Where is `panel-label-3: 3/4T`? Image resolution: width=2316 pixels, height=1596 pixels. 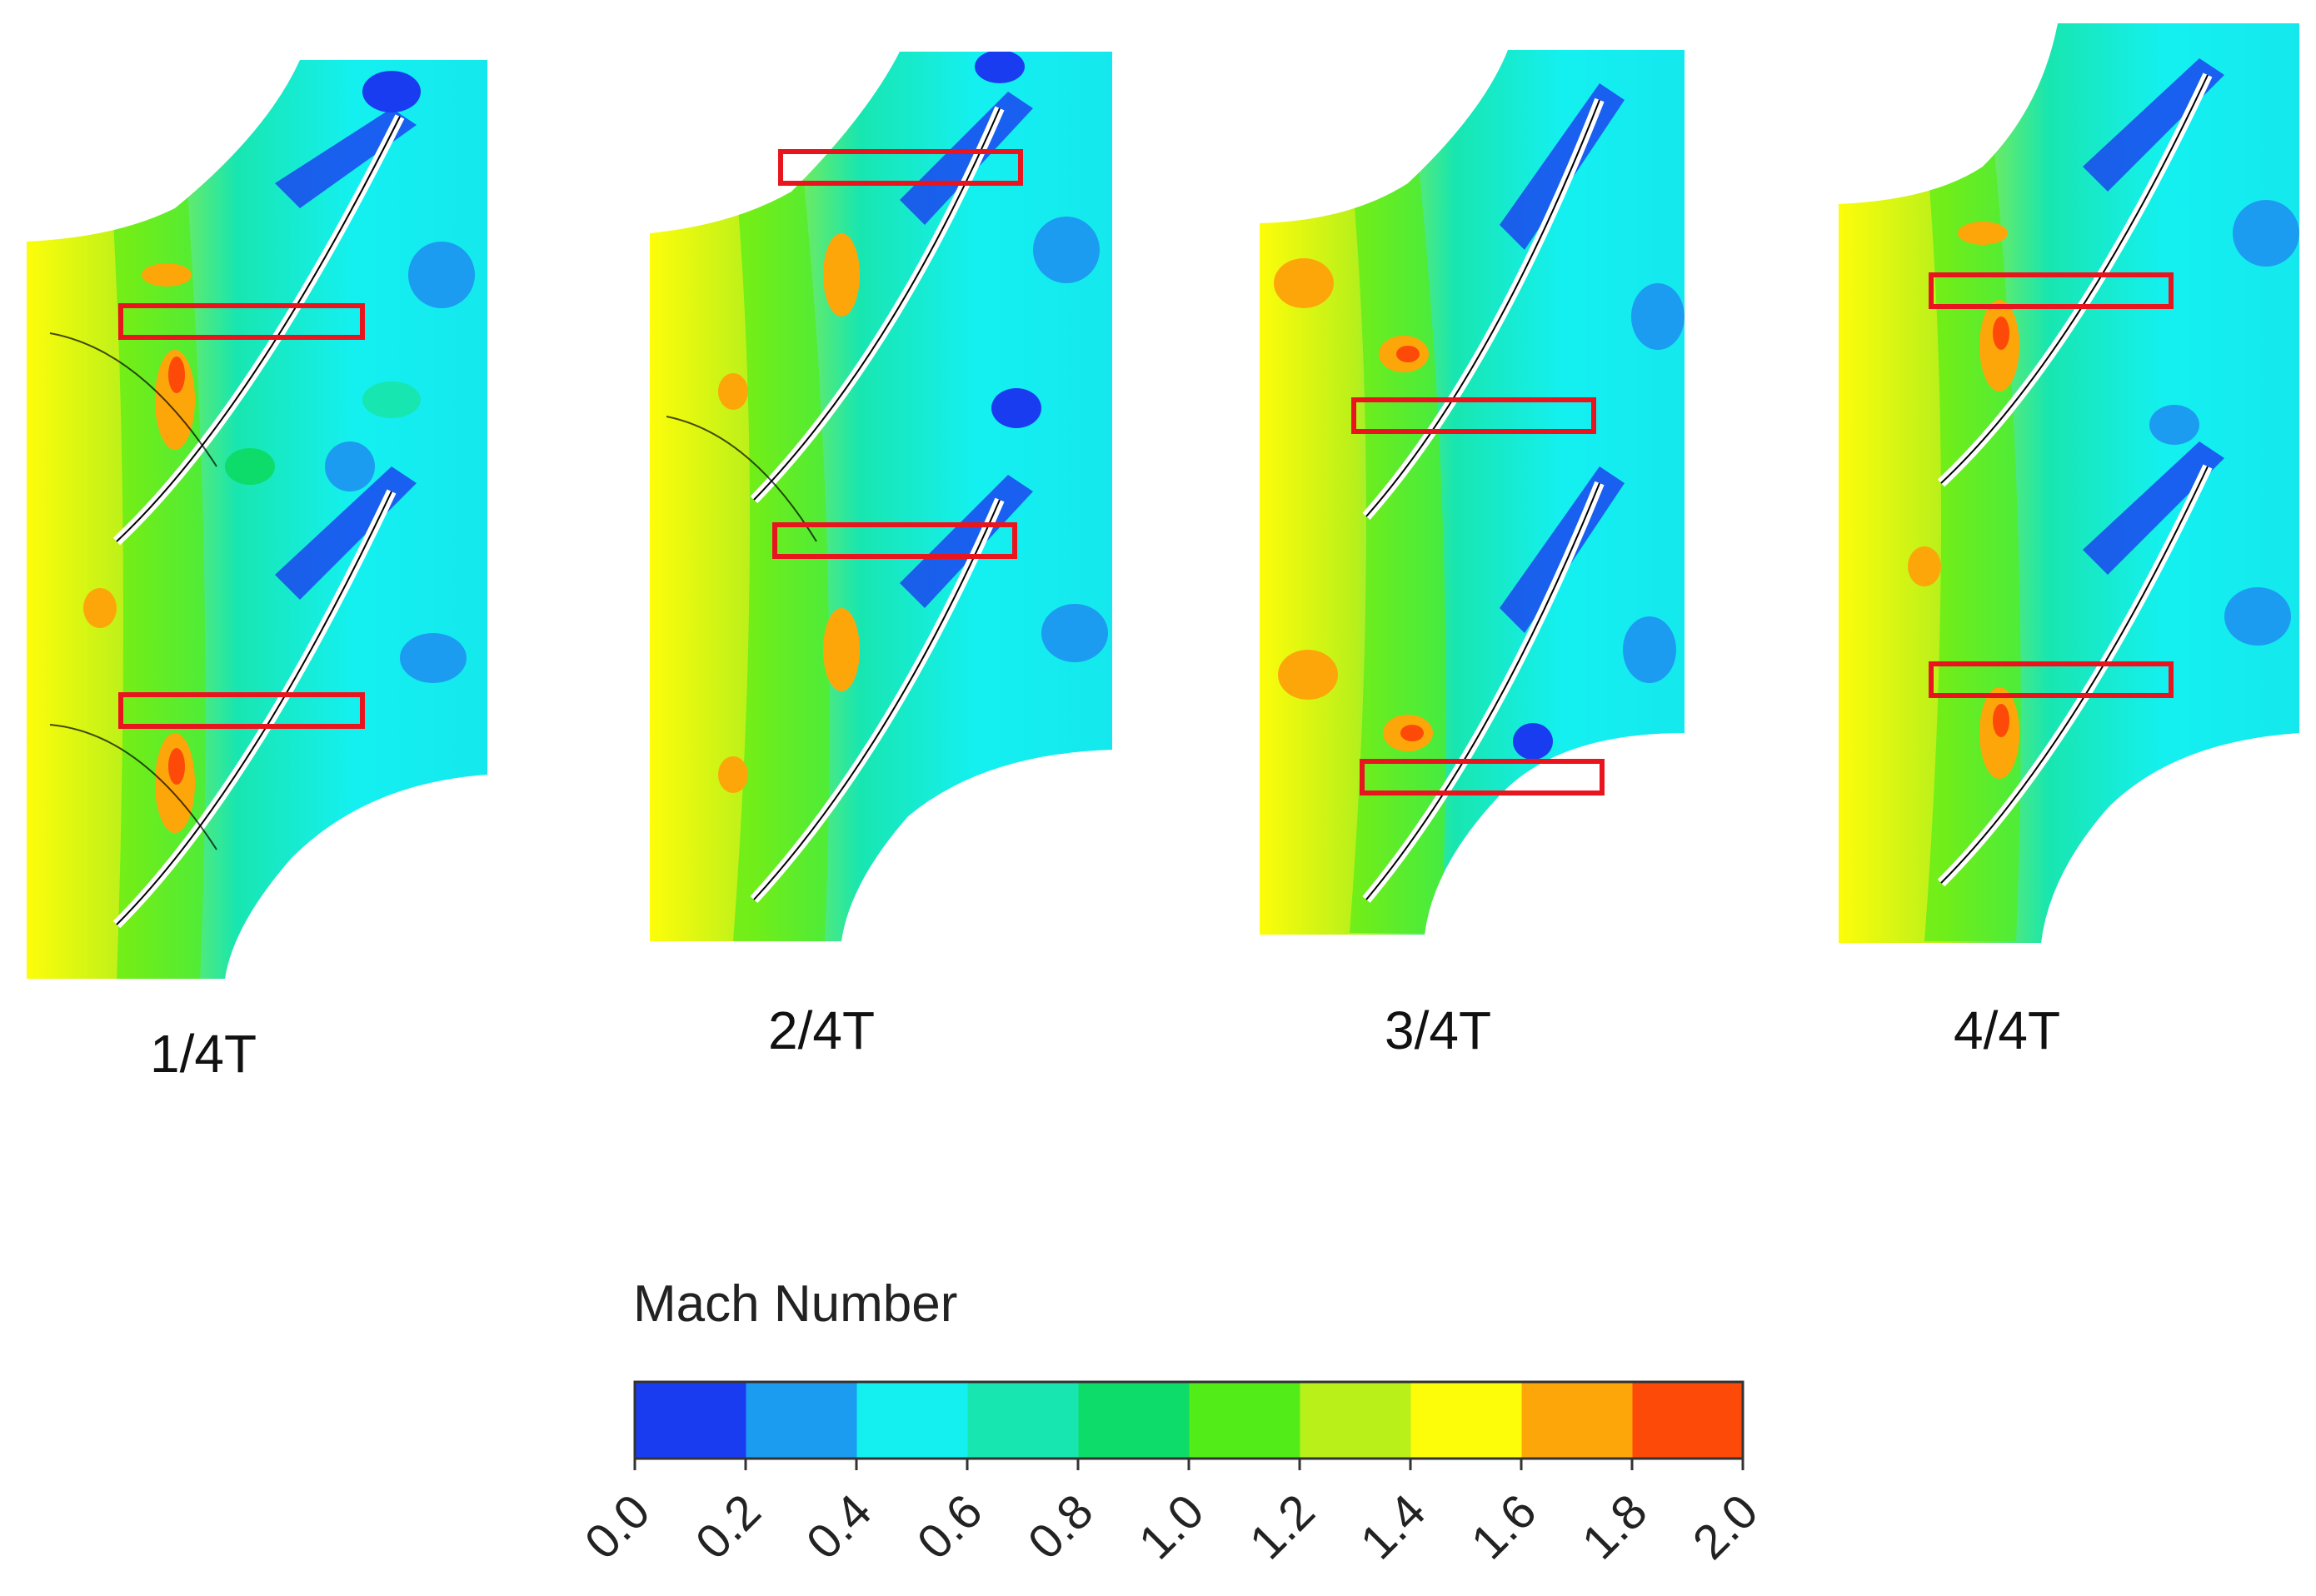
panel-label-3: 3/4T is located at coordinates (1438, 1030).